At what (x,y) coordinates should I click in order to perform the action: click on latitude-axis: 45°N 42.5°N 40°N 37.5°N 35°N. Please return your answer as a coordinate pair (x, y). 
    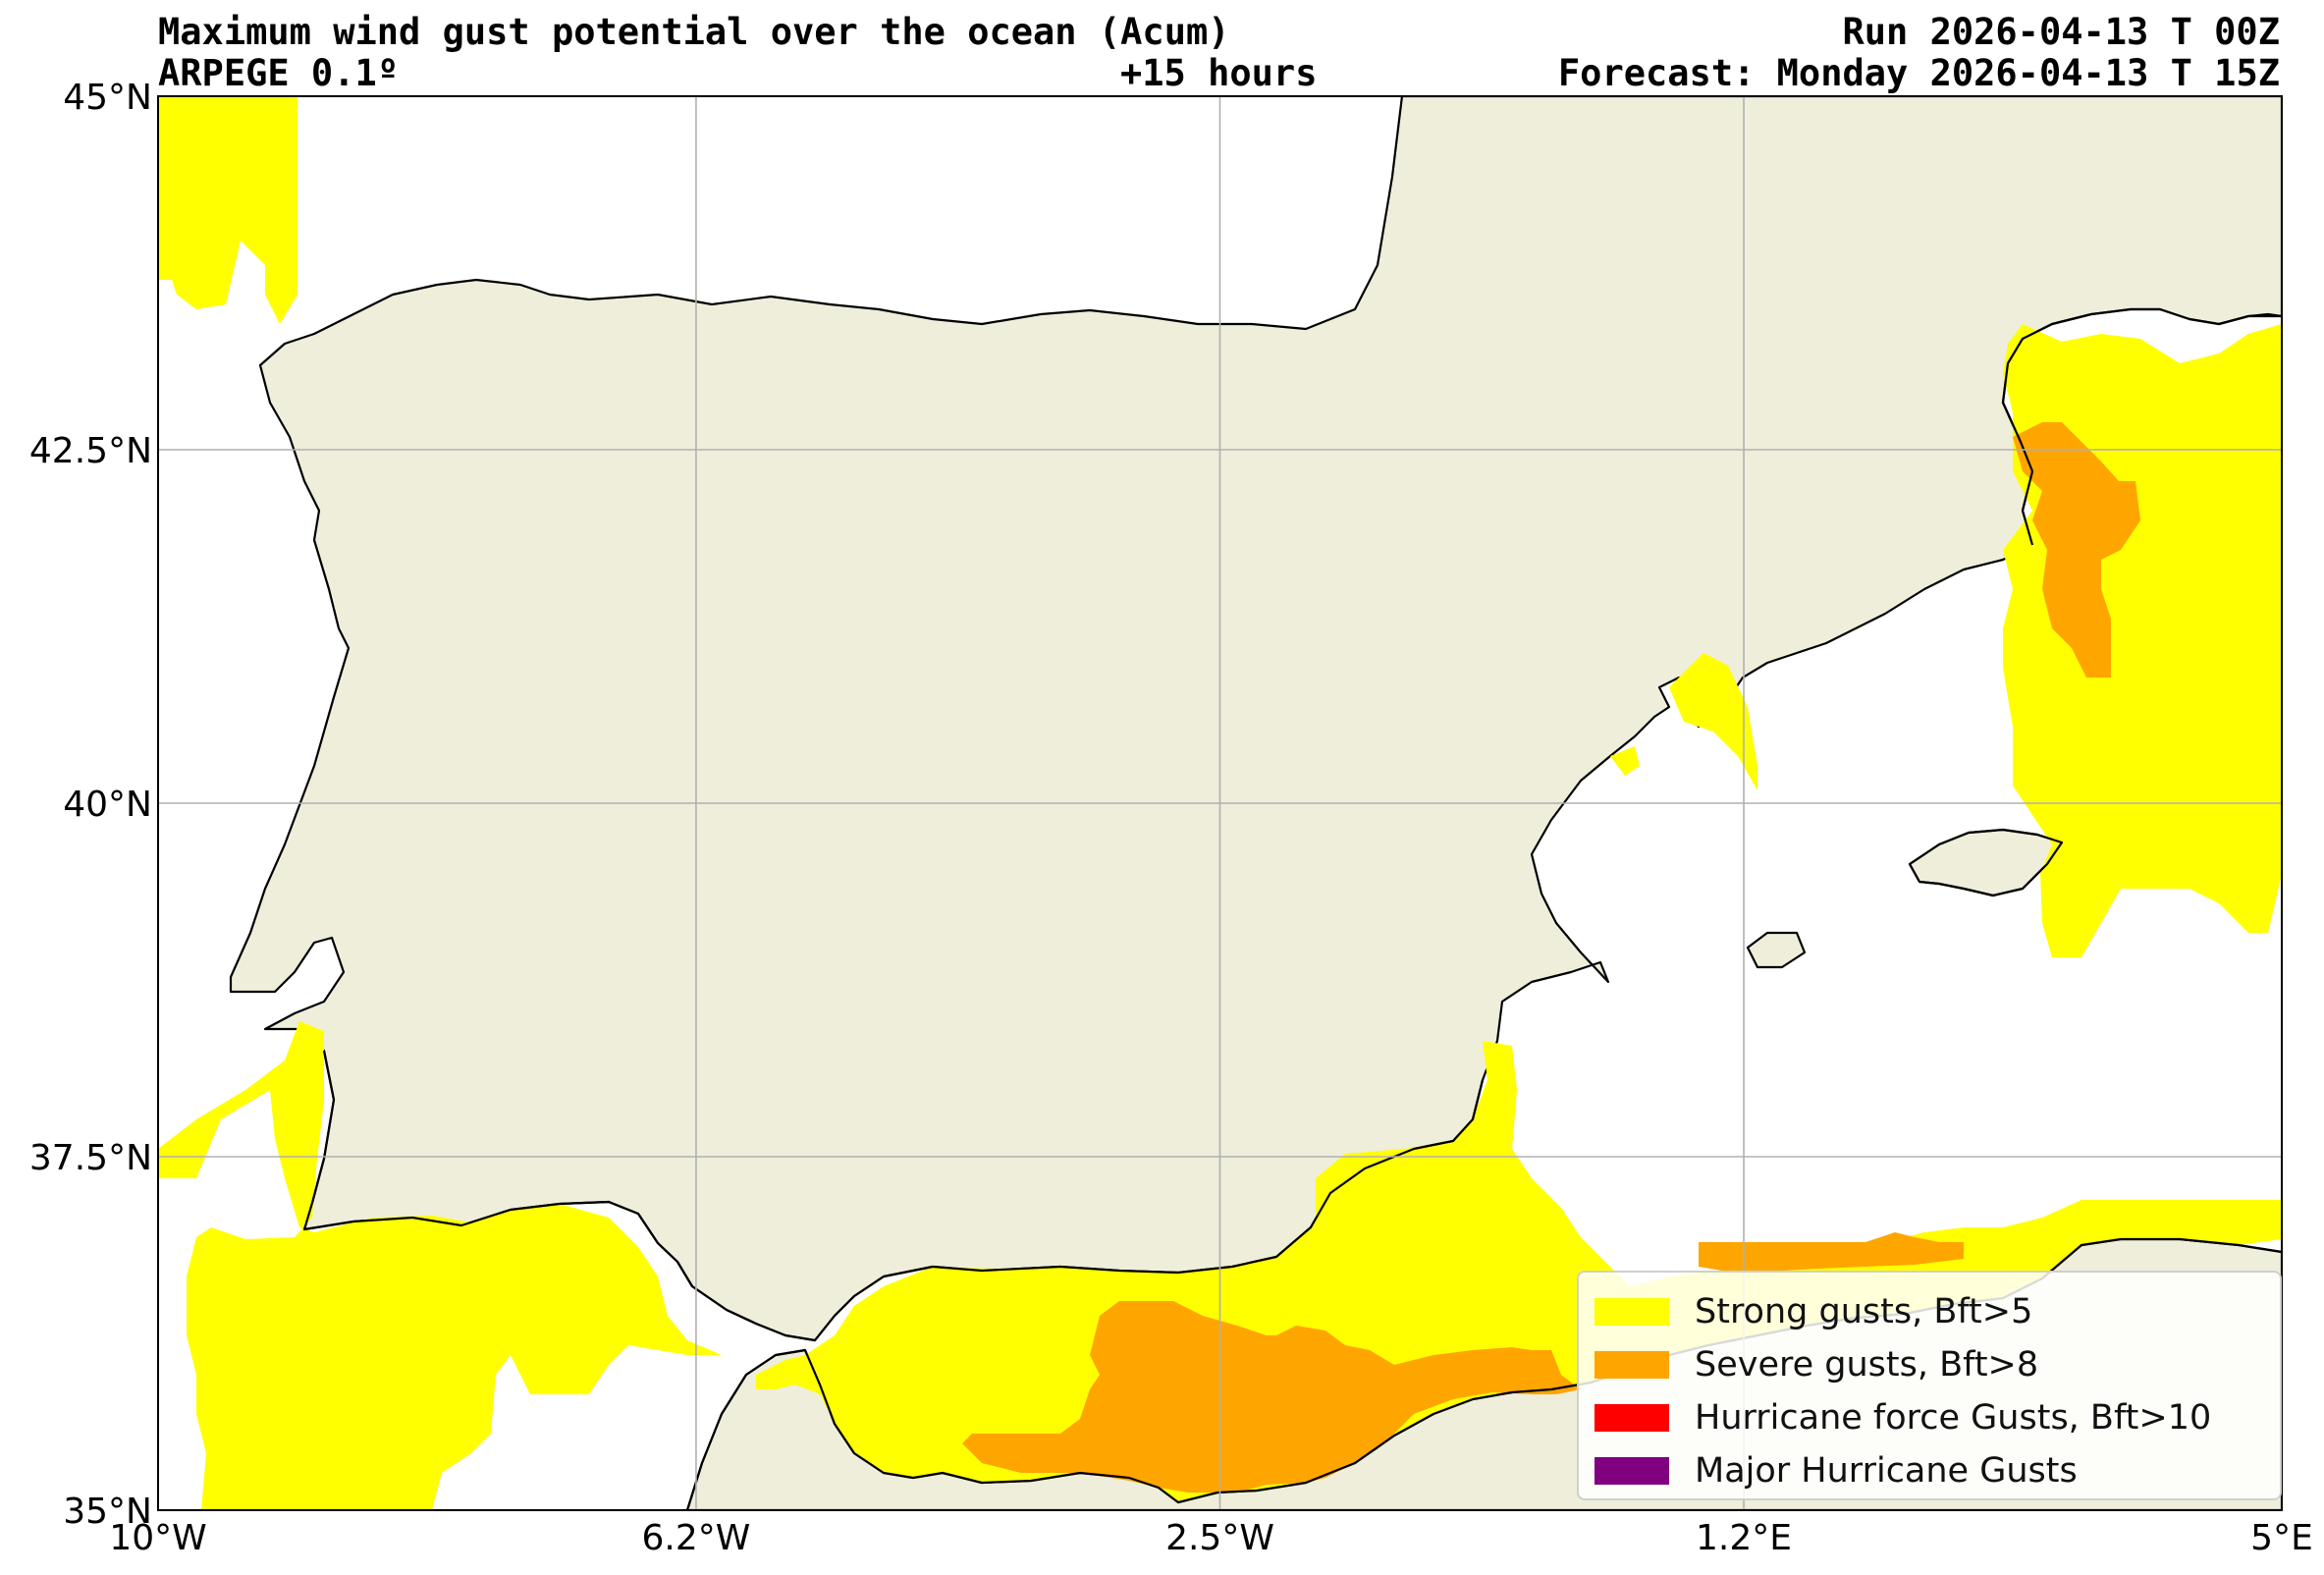
    Looking at the image, I should click on (90, 805).